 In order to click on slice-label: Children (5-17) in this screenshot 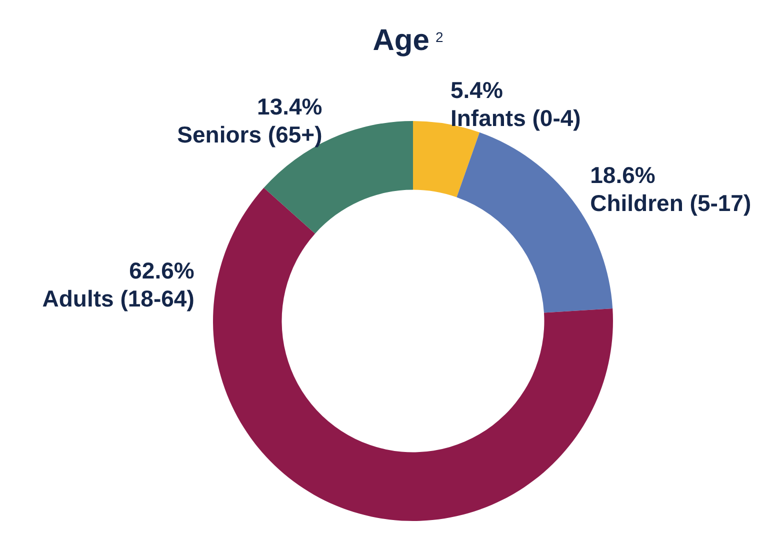, I will do `click(671, 203)`.